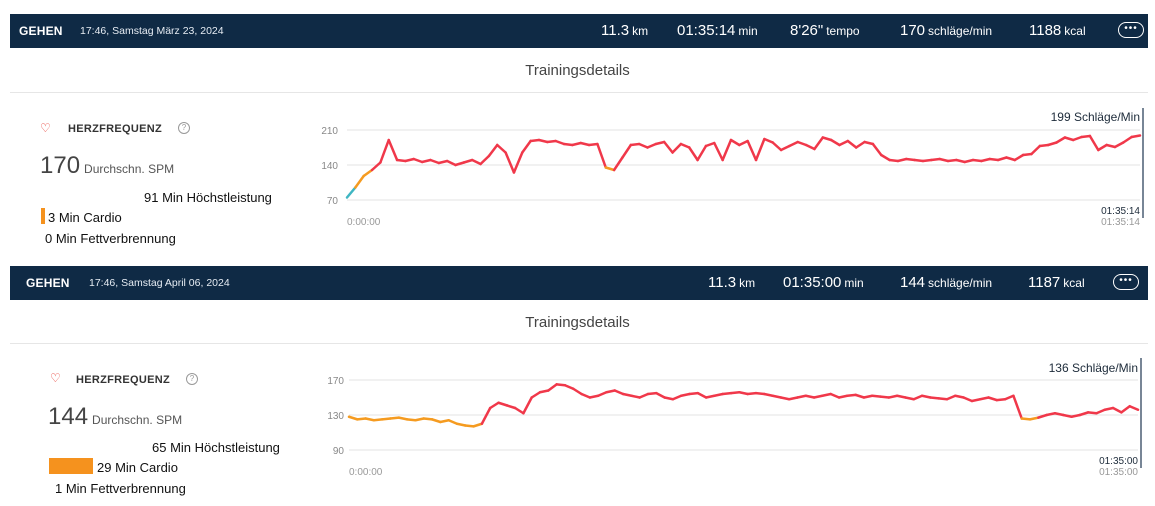 The image size is (1155, 506). I want to click on y-tick-label: 130, so click(335, 416).